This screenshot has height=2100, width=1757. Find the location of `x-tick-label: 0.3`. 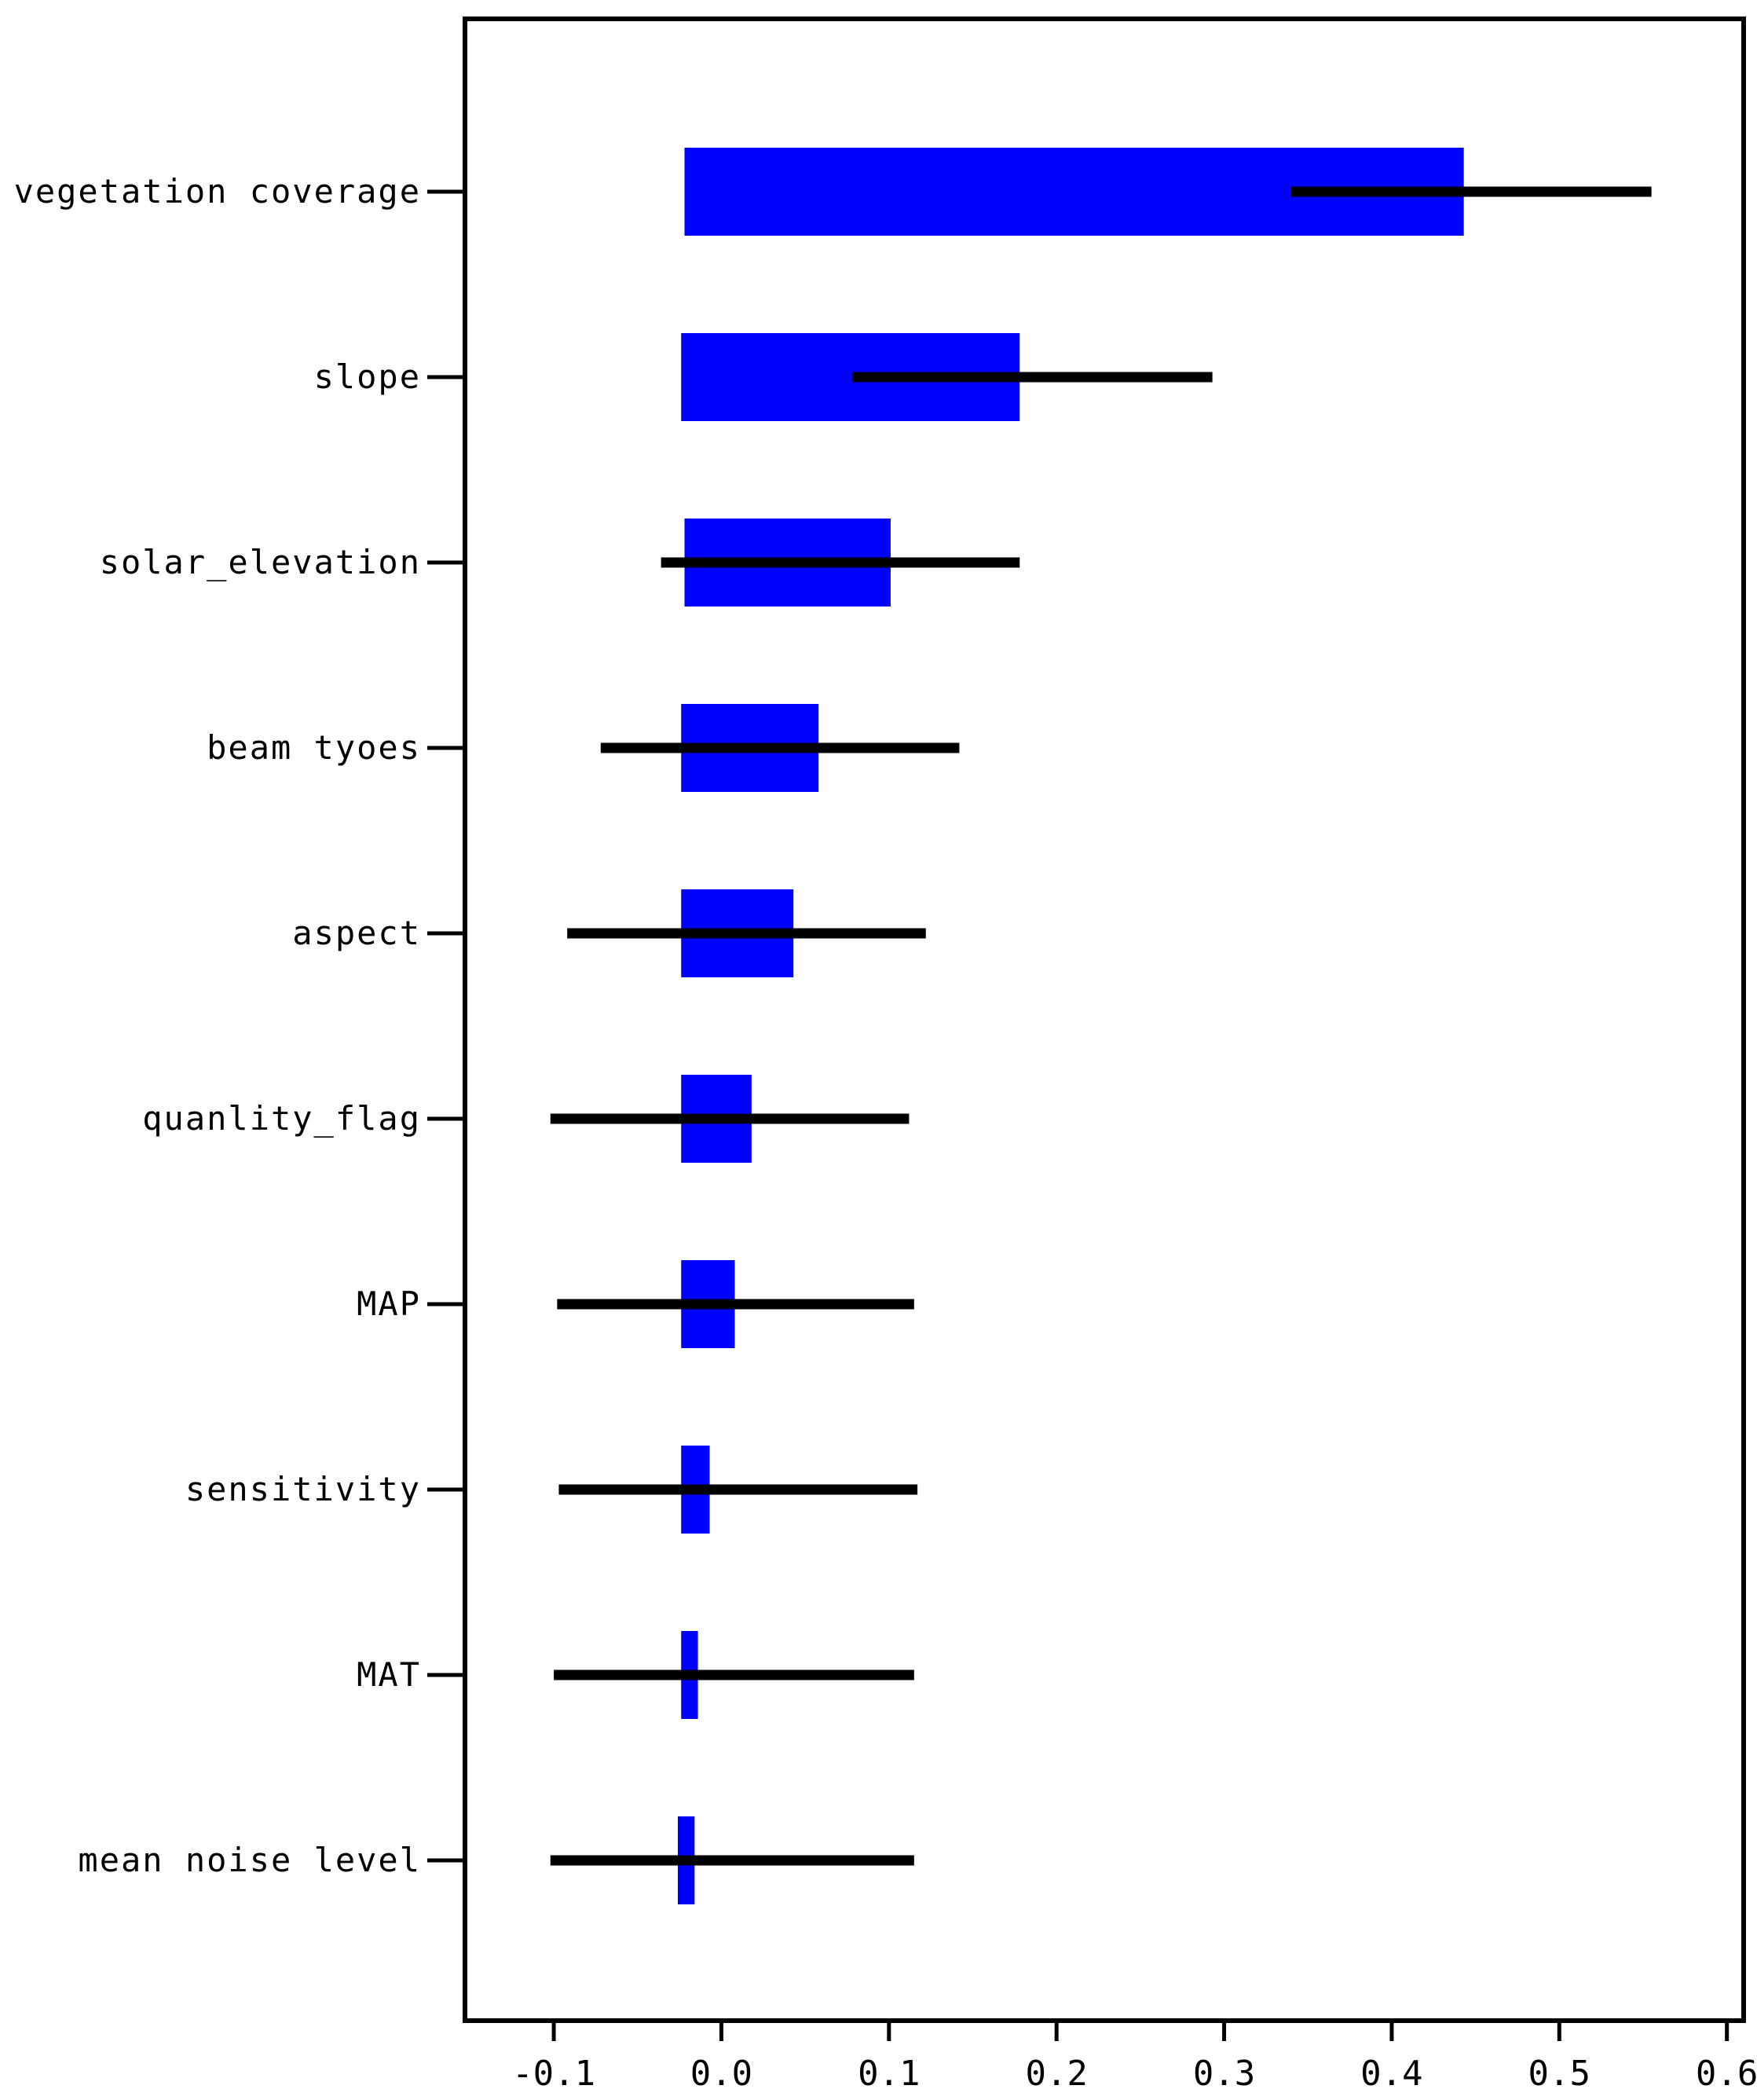

x-tick-label: 0.3 is located at coordinates (1224, 2074).